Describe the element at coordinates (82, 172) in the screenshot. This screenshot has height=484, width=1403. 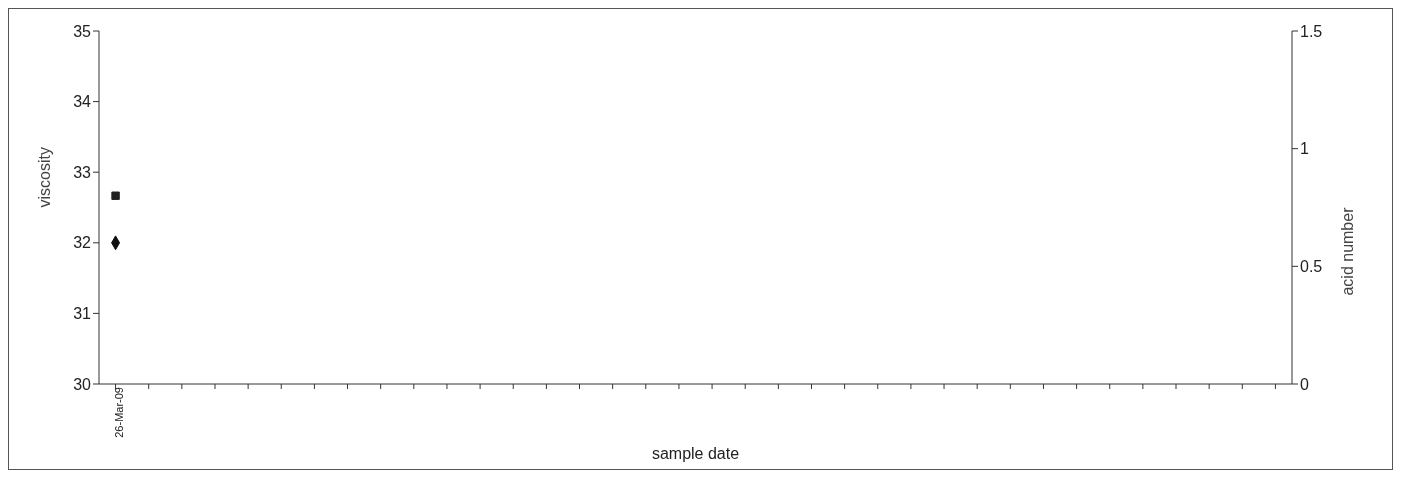
I see `y-tick-label: 33` at that location.